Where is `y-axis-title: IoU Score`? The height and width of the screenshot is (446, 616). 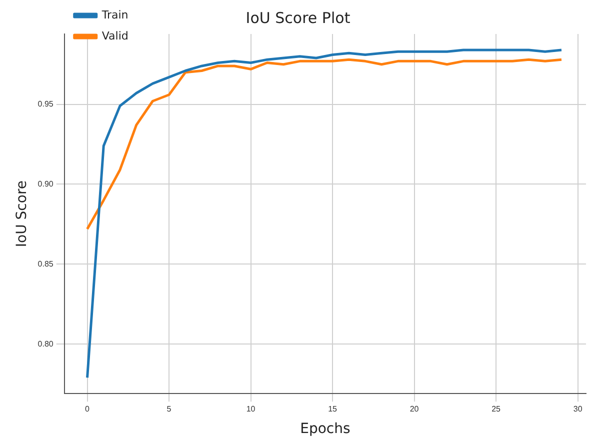 y-axis-title: IoU Score is located at coordinates (22, 214).